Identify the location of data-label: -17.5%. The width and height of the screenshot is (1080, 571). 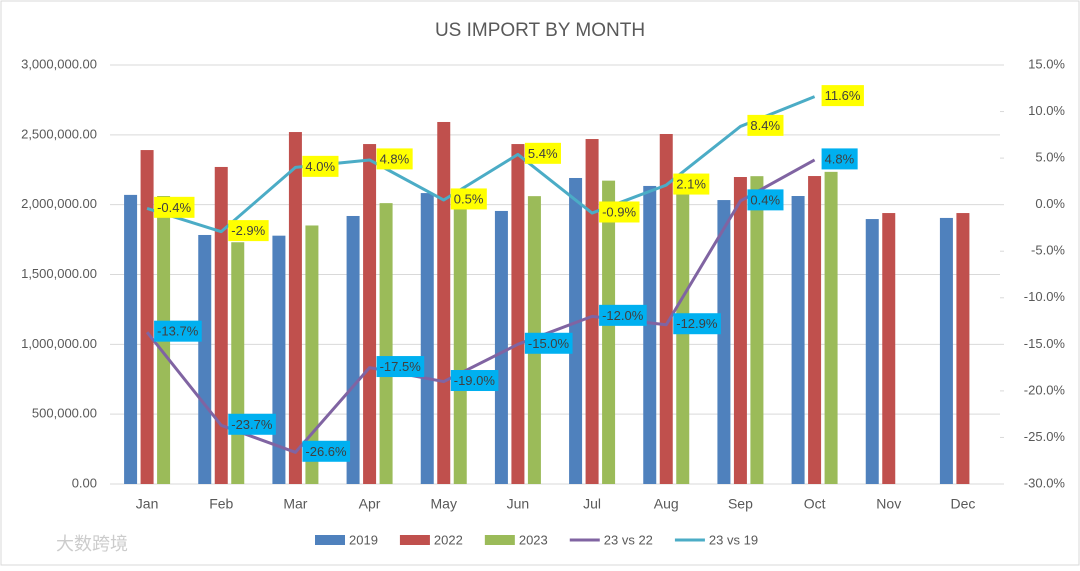
(401, 366).